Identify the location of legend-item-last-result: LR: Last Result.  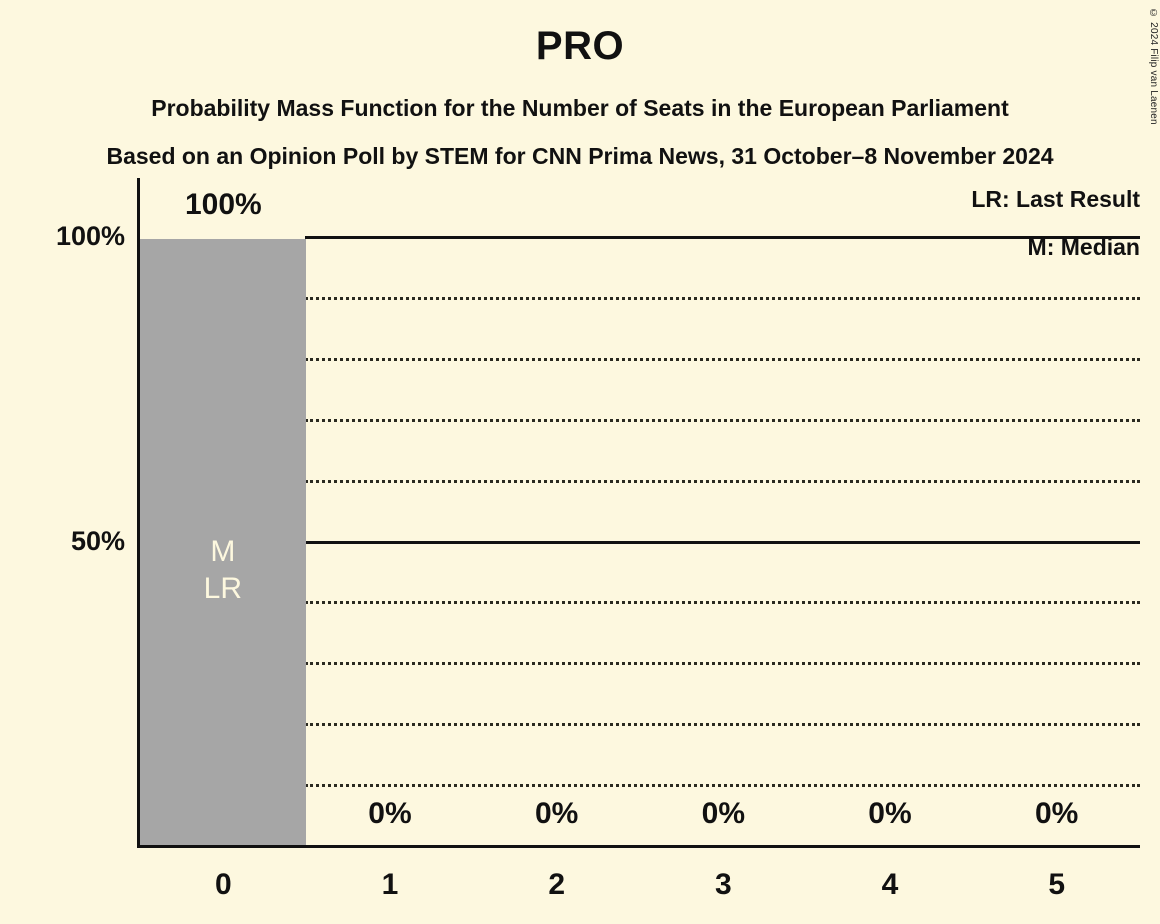
(1055, 199).